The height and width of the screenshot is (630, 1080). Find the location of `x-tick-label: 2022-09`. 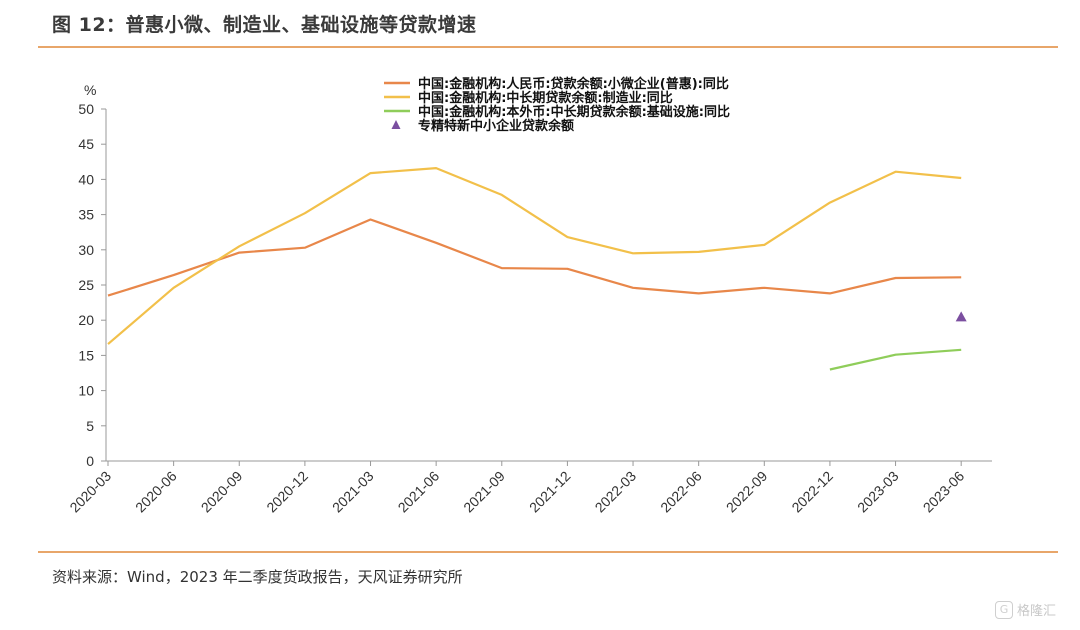

x-tick-label: 2022-09 is located at coordinates (747, 492).